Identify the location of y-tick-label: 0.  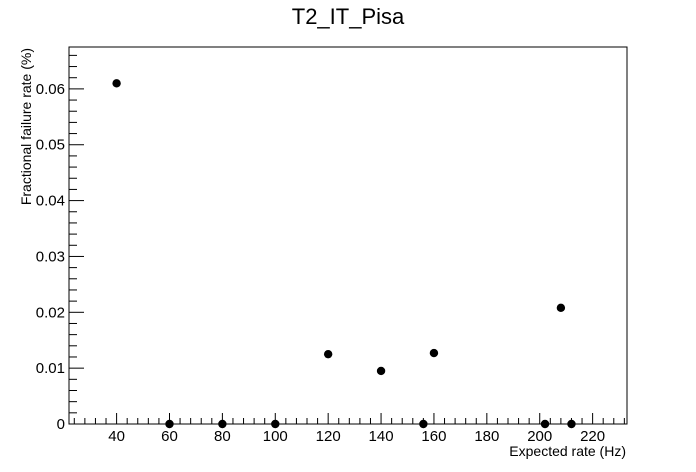
(61, 424).